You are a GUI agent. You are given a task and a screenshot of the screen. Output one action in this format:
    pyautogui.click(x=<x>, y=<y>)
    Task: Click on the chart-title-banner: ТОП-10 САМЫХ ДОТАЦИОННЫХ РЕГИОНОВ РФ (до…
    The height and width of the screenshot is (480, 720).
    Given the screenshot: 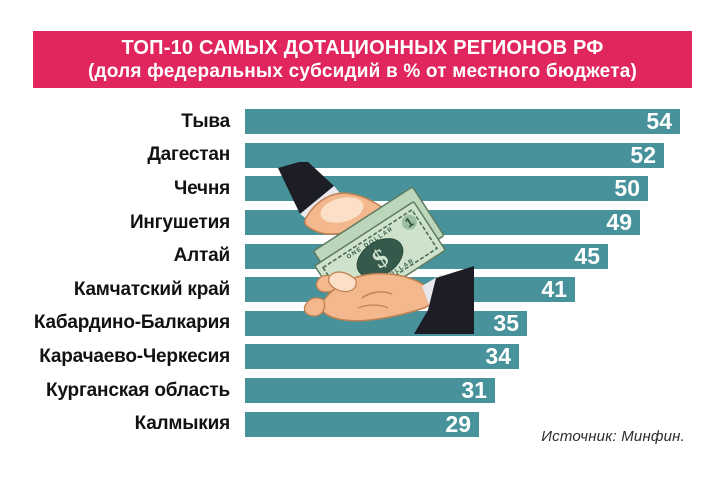 What is the action you would take?
    pyautogui.click(x=362, y=59)
    